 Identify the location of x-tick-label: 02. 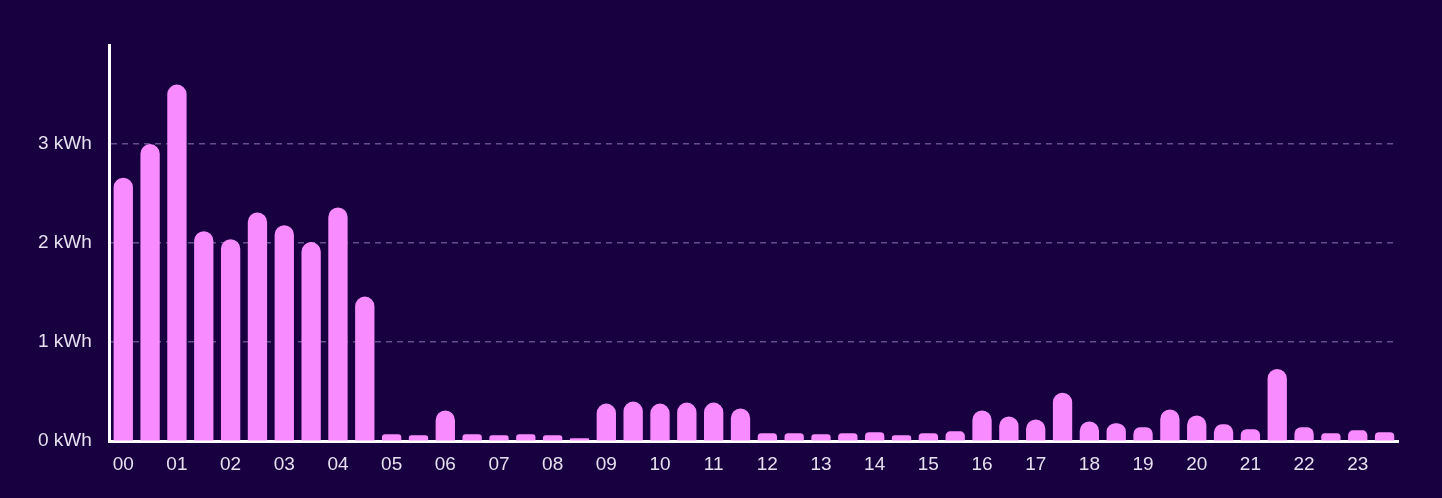
(231, 463).